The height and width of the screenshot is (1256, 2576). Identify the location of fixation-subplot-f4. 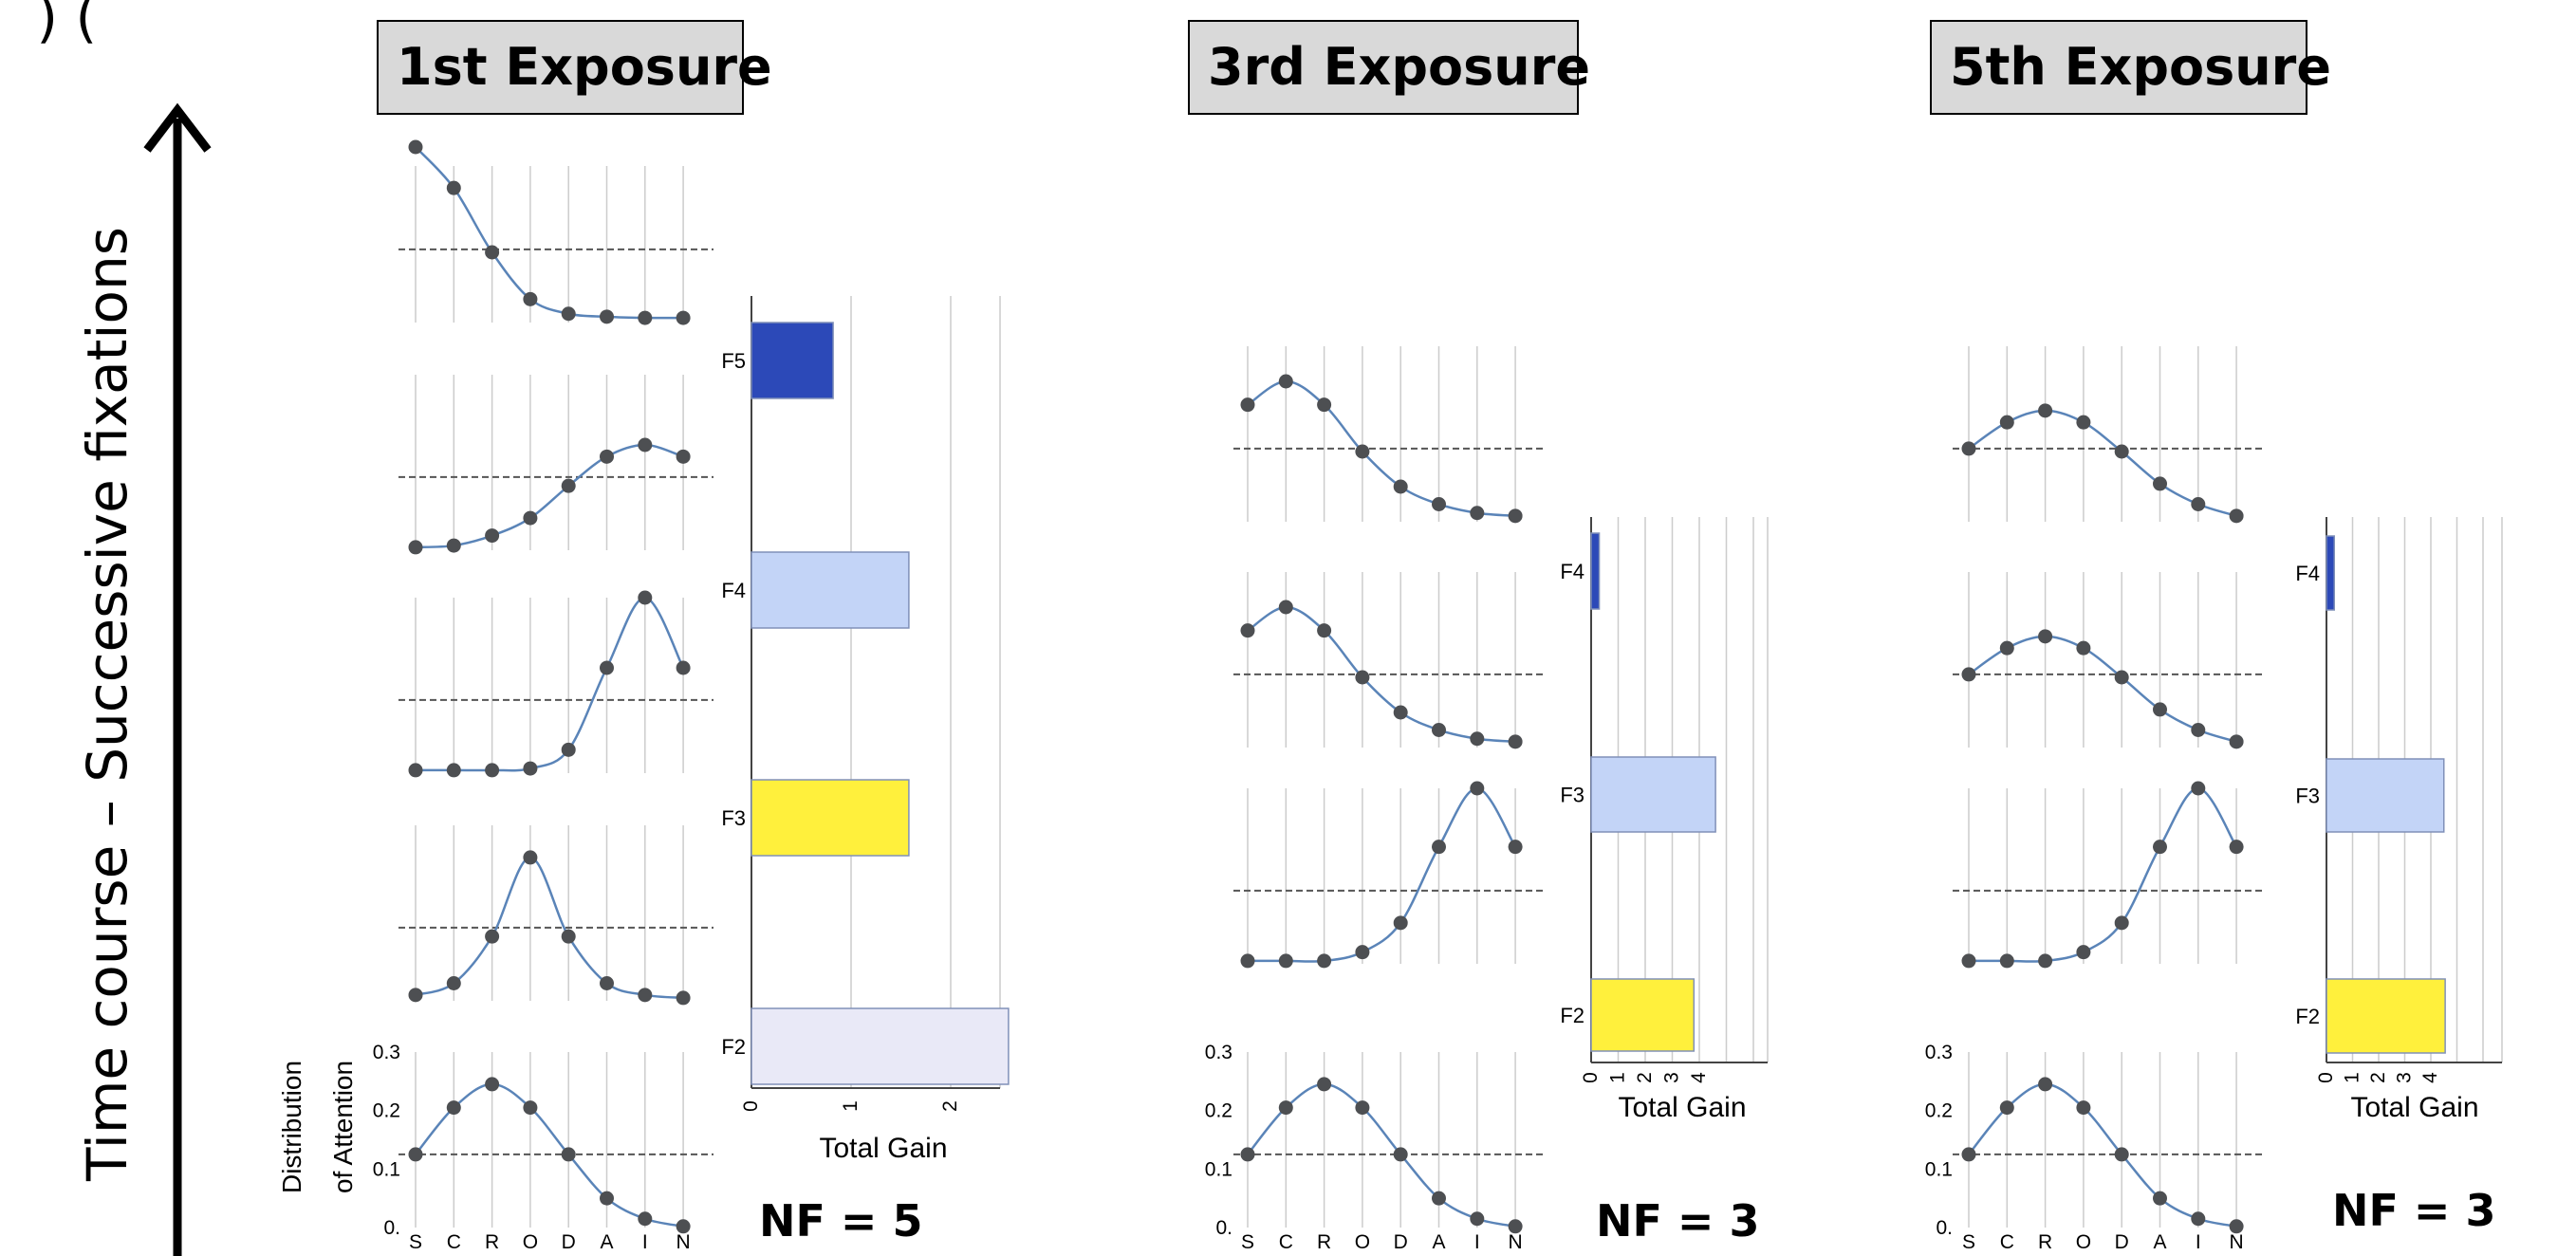
(555, 465).